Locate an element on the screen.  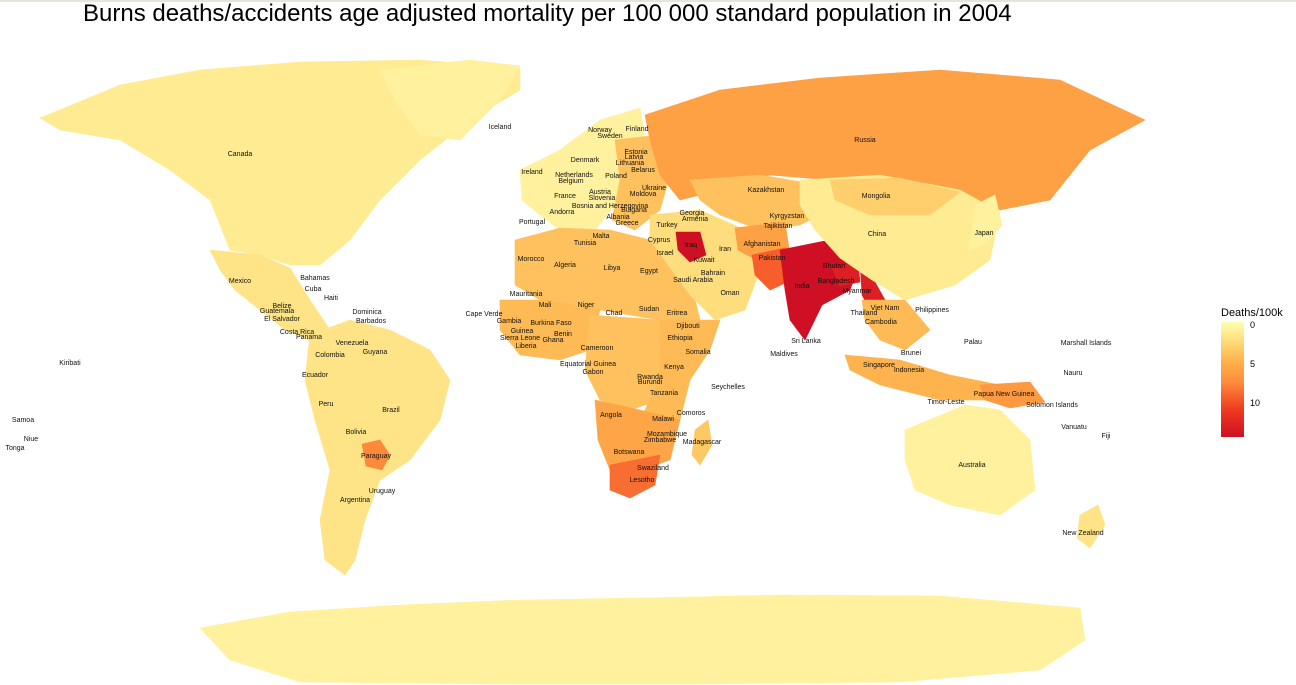
country-label: Maldives is located at coordinates (784, 354).